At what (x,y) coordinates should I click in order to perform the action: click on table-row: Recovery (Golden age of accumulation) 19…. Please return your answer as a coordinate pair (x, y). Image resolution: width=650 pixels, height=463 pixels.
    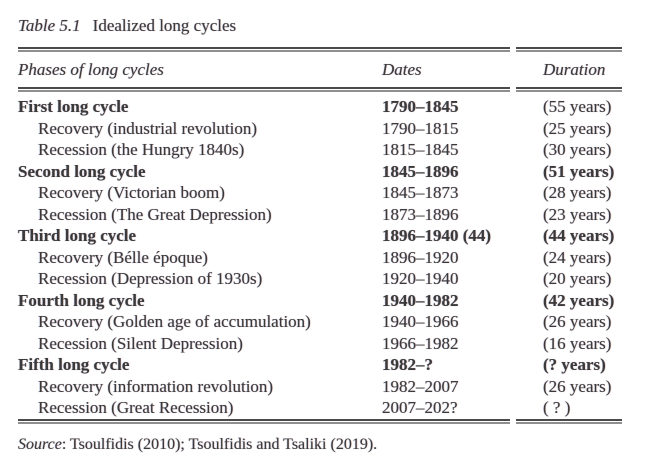
    Looking at the image, I should click on (320, 322).